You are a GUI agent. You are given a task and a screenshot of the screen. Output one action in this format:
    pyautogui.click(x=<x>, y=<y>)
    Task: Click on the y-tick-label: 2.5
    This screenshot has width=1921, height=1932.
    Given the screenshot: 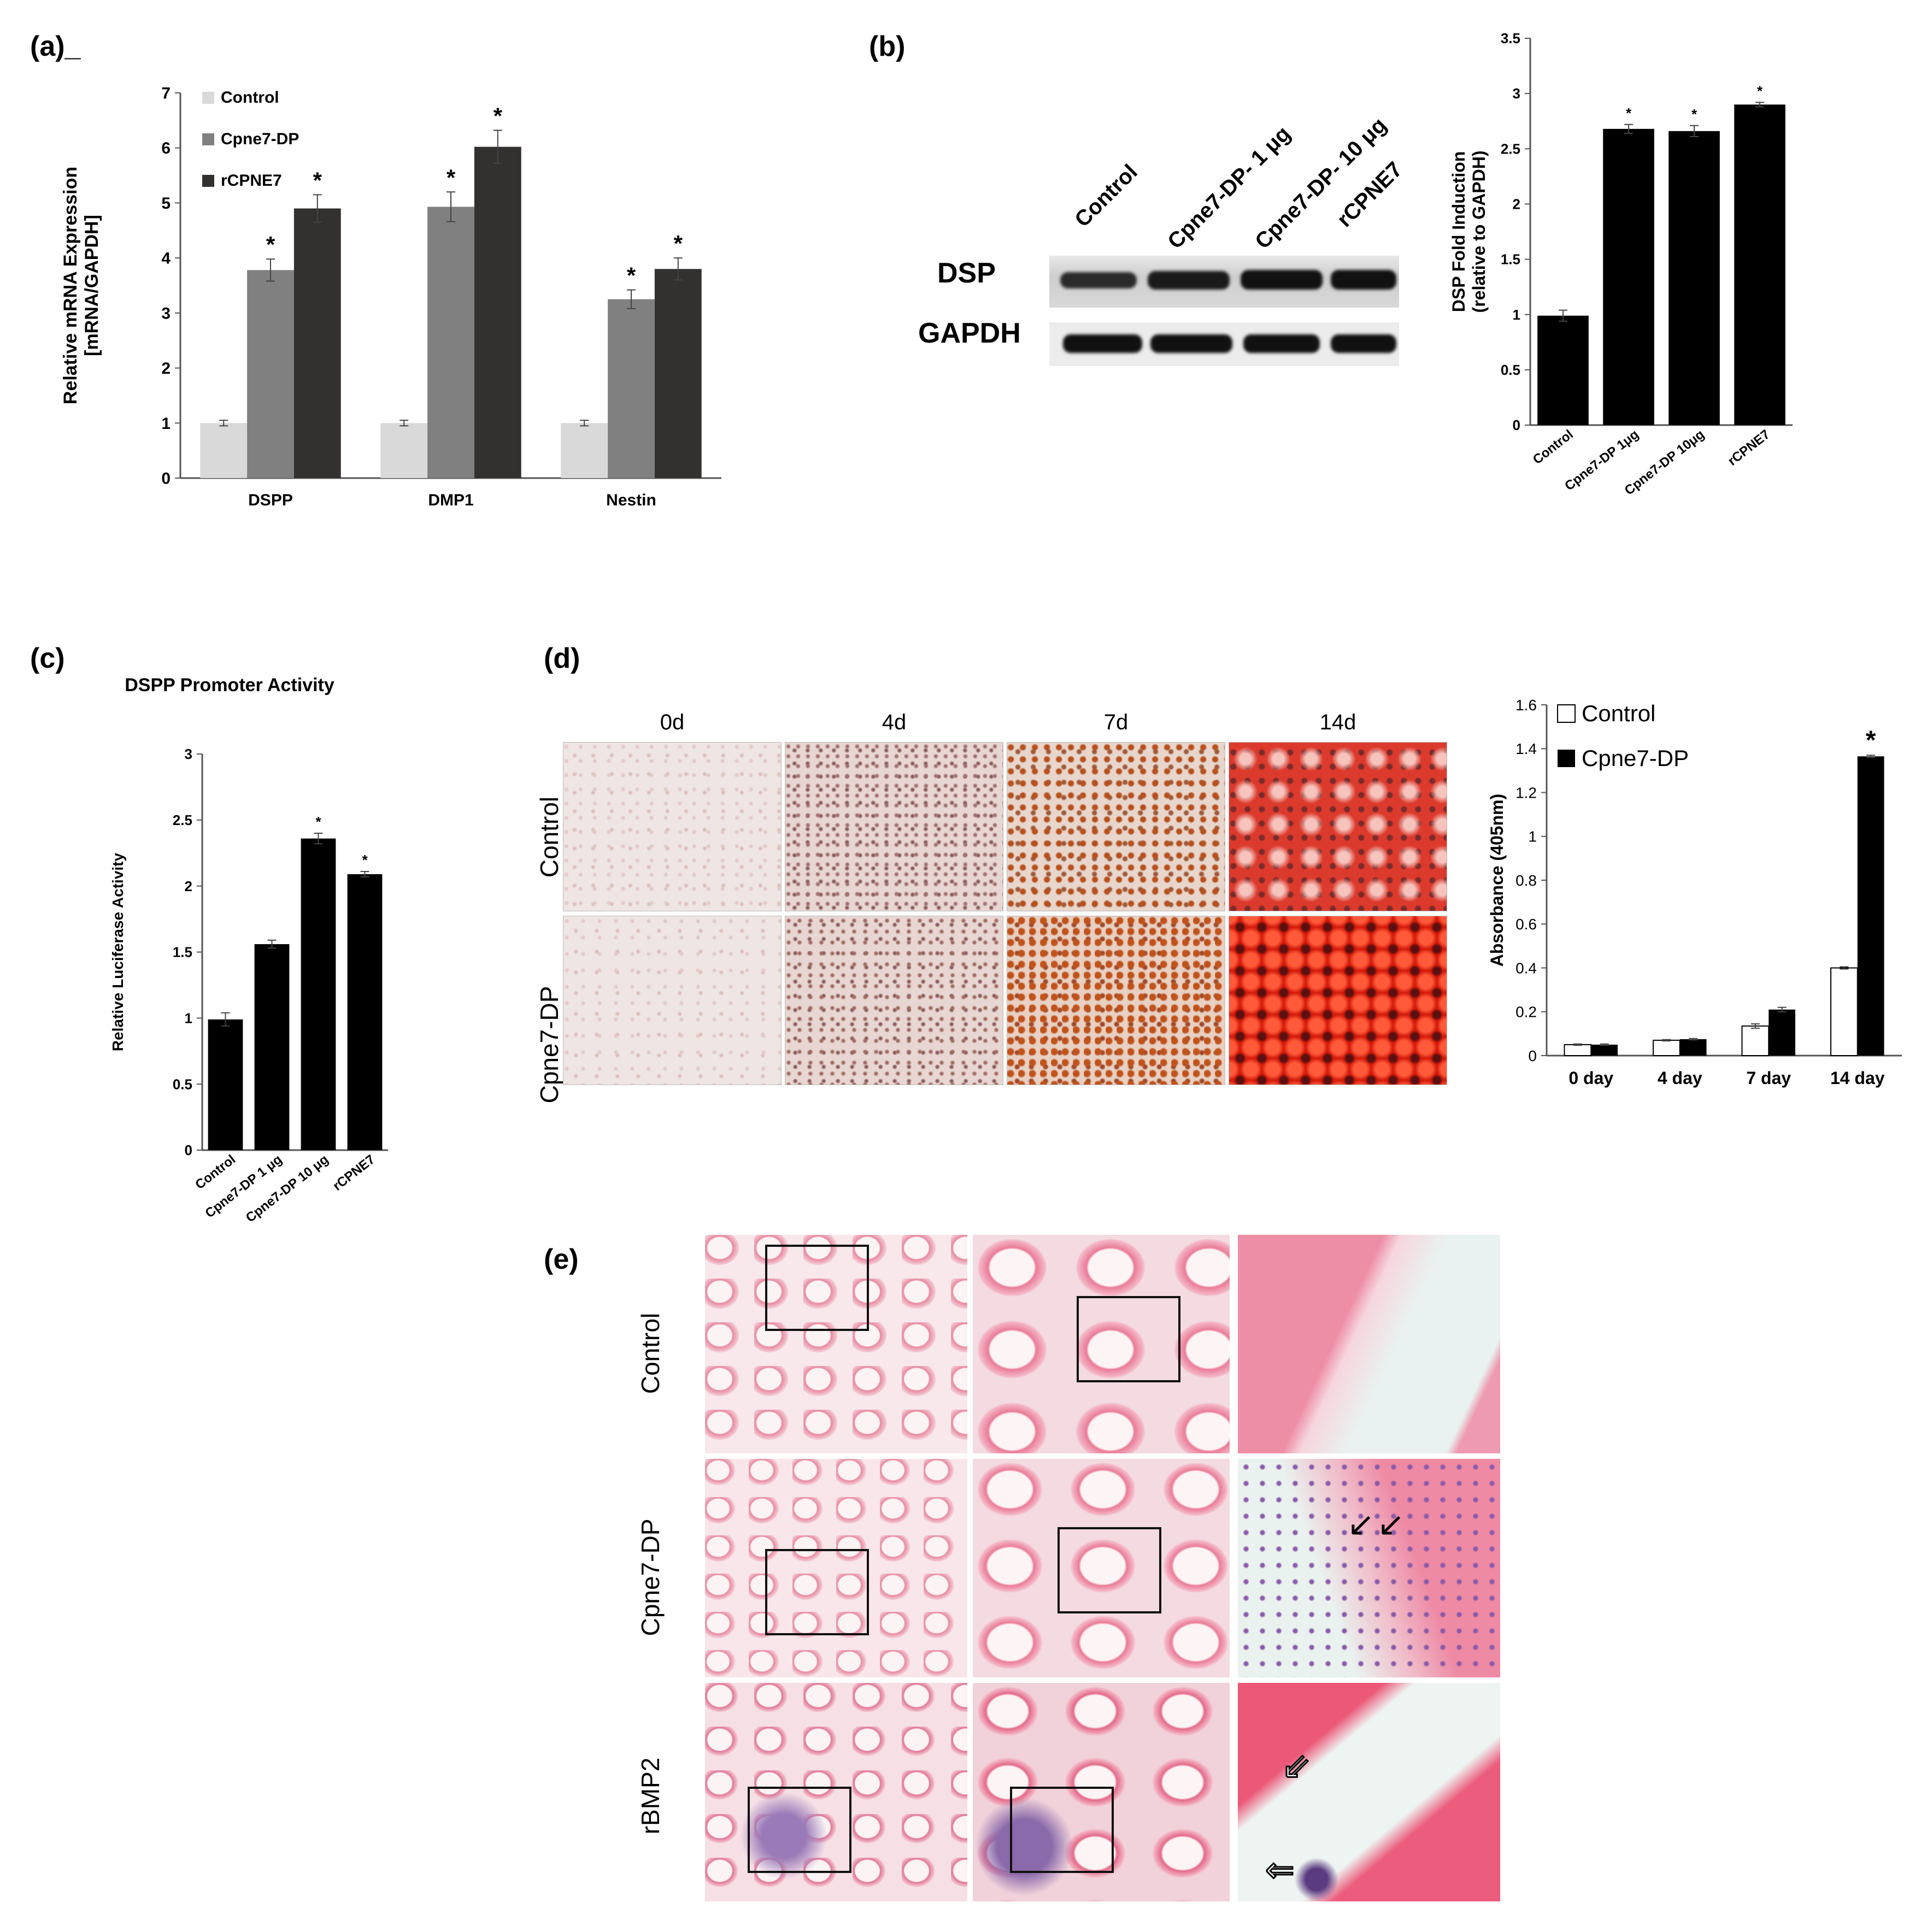 What is the action you would take?
    pyautogui.click(x=182, y=820)
    